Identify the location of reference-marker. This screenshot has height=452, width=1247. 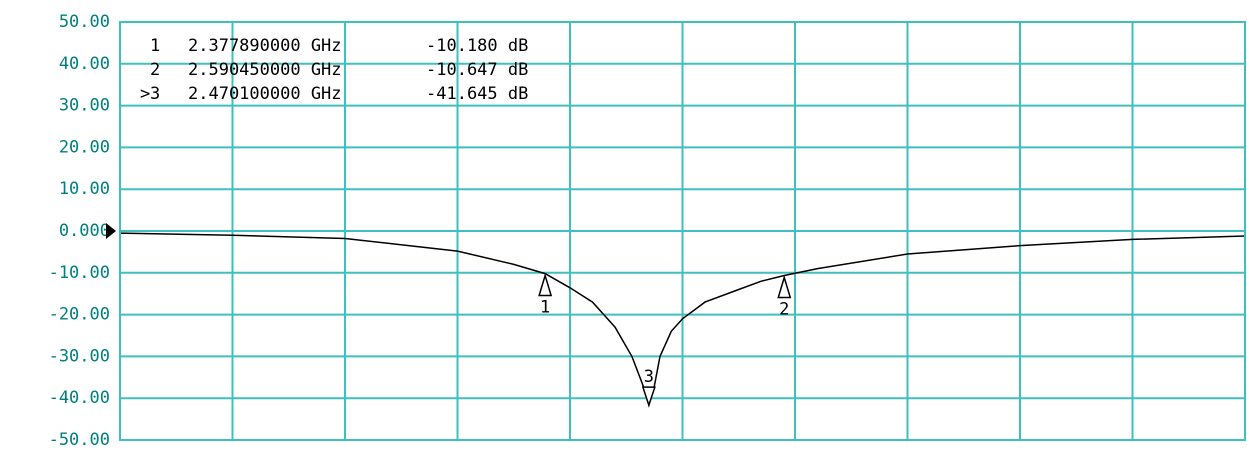
(111, 231).